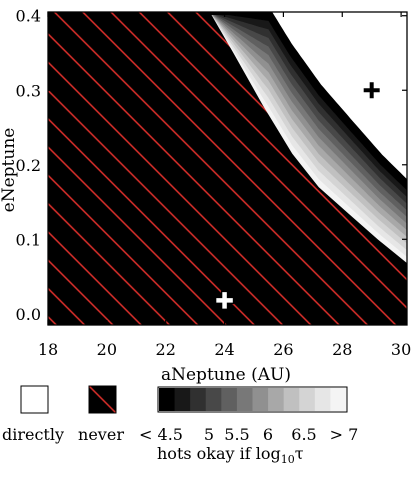 The width and height of the screenshot is (415, 479). I want to click on legend-caption-sub: 10, so click(287, 460).